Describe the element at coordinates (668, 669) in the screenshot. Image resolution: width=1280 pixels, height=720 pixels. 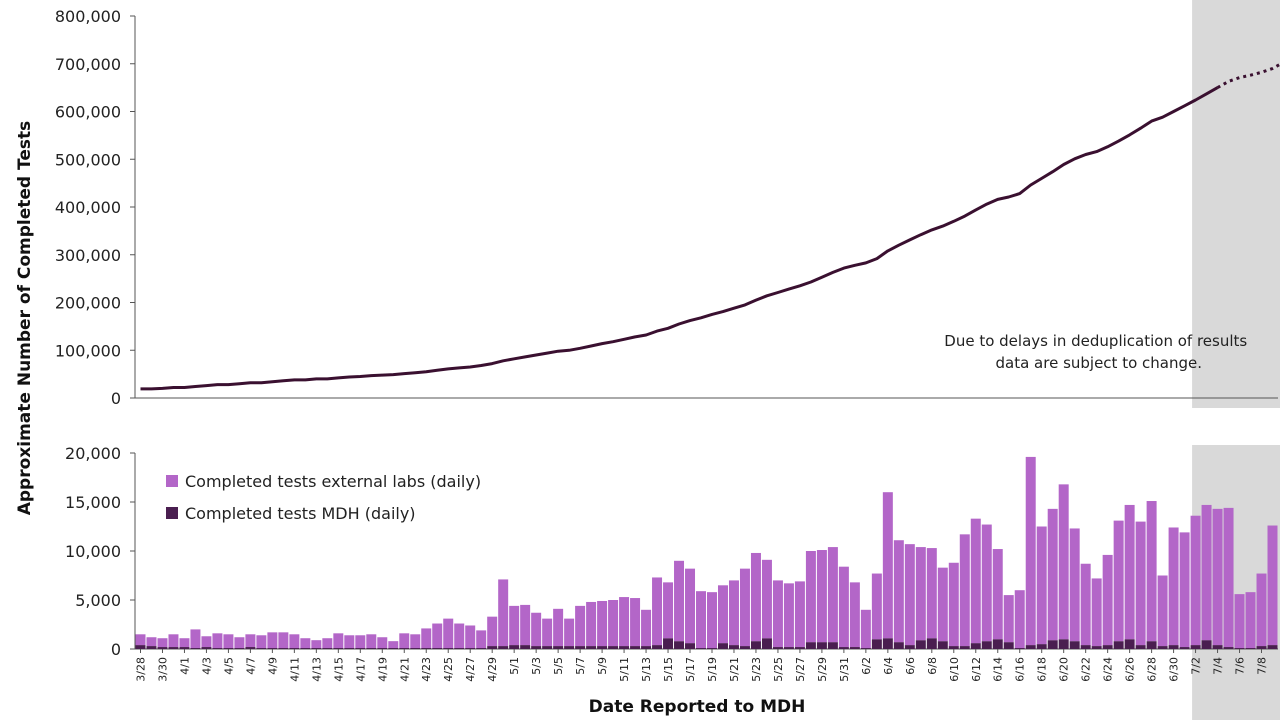
I see `x-tick-label: 5/15` at that location.